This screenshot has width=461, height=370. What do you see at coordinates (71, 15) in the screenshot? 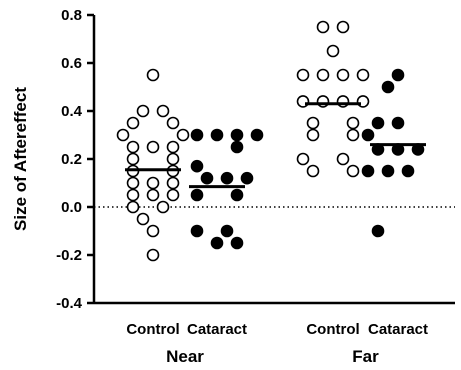
I see `y-tick-label: 0.8` at bounding box center [71, 15].